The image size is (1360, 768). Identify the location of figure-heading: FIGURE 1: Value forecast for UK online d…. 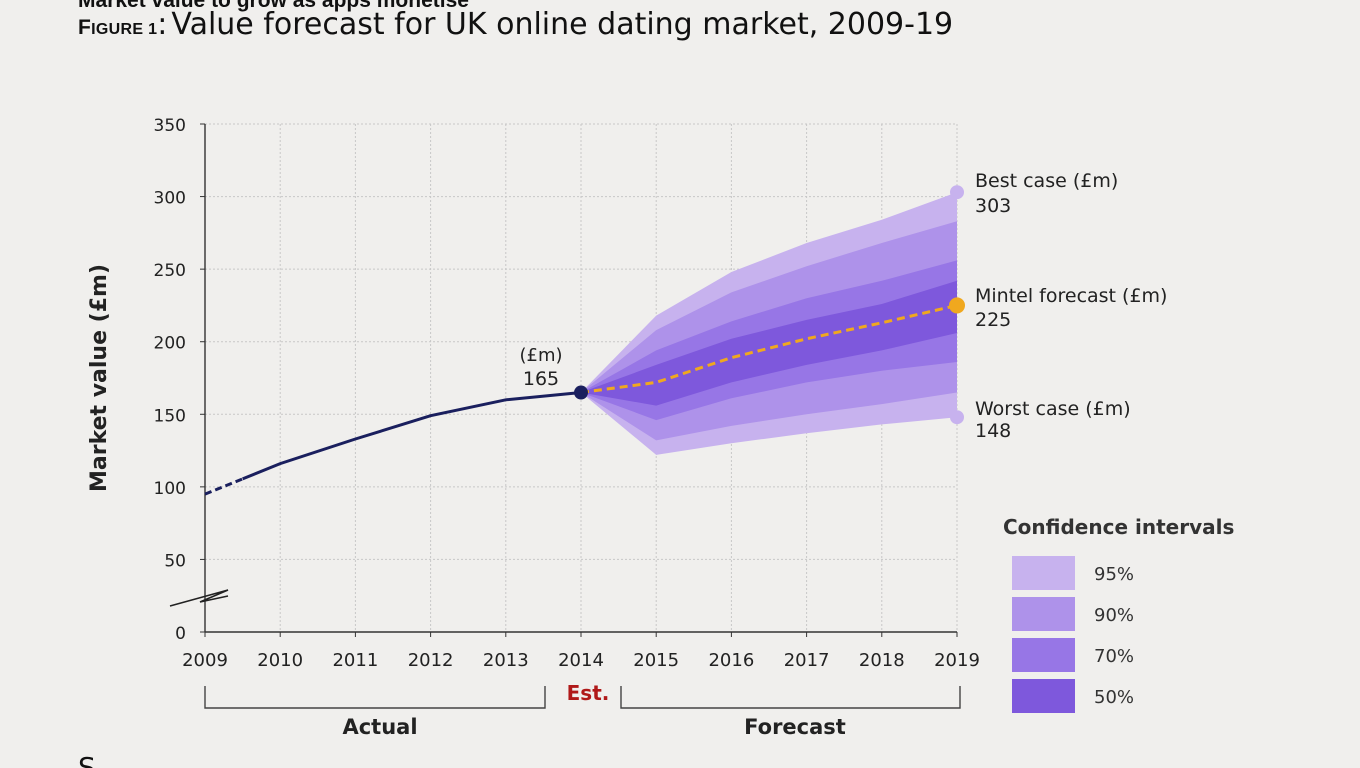
(515, 24).